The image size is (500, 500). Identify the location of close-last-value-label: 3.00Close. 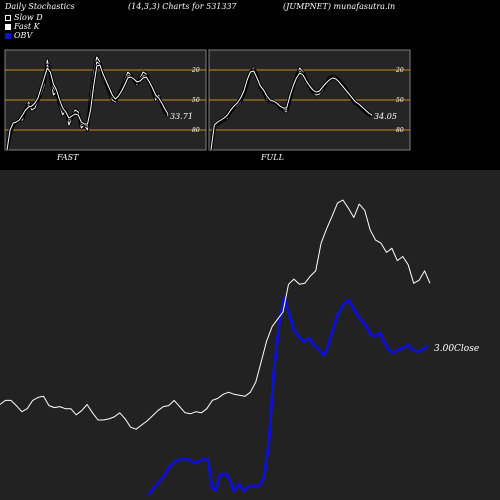
(456, 349).